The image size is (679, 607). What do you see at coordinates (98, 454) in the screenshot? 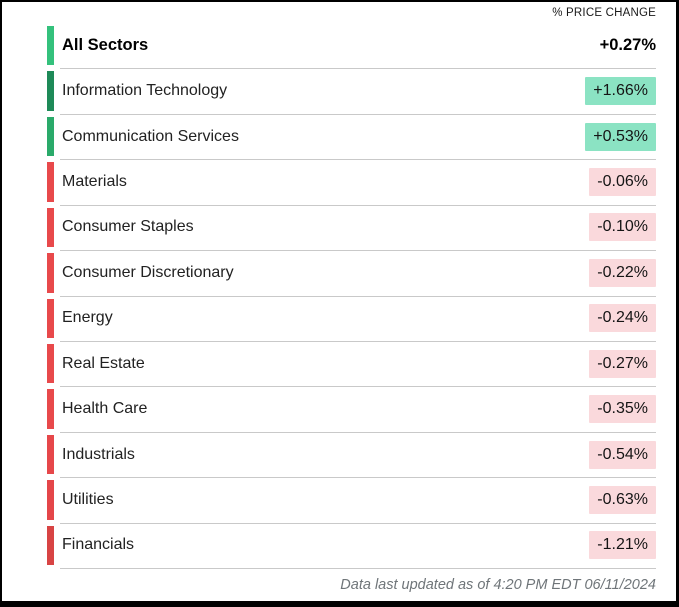
I see `sector-label: Industrials` at bounding box center [98, 454].